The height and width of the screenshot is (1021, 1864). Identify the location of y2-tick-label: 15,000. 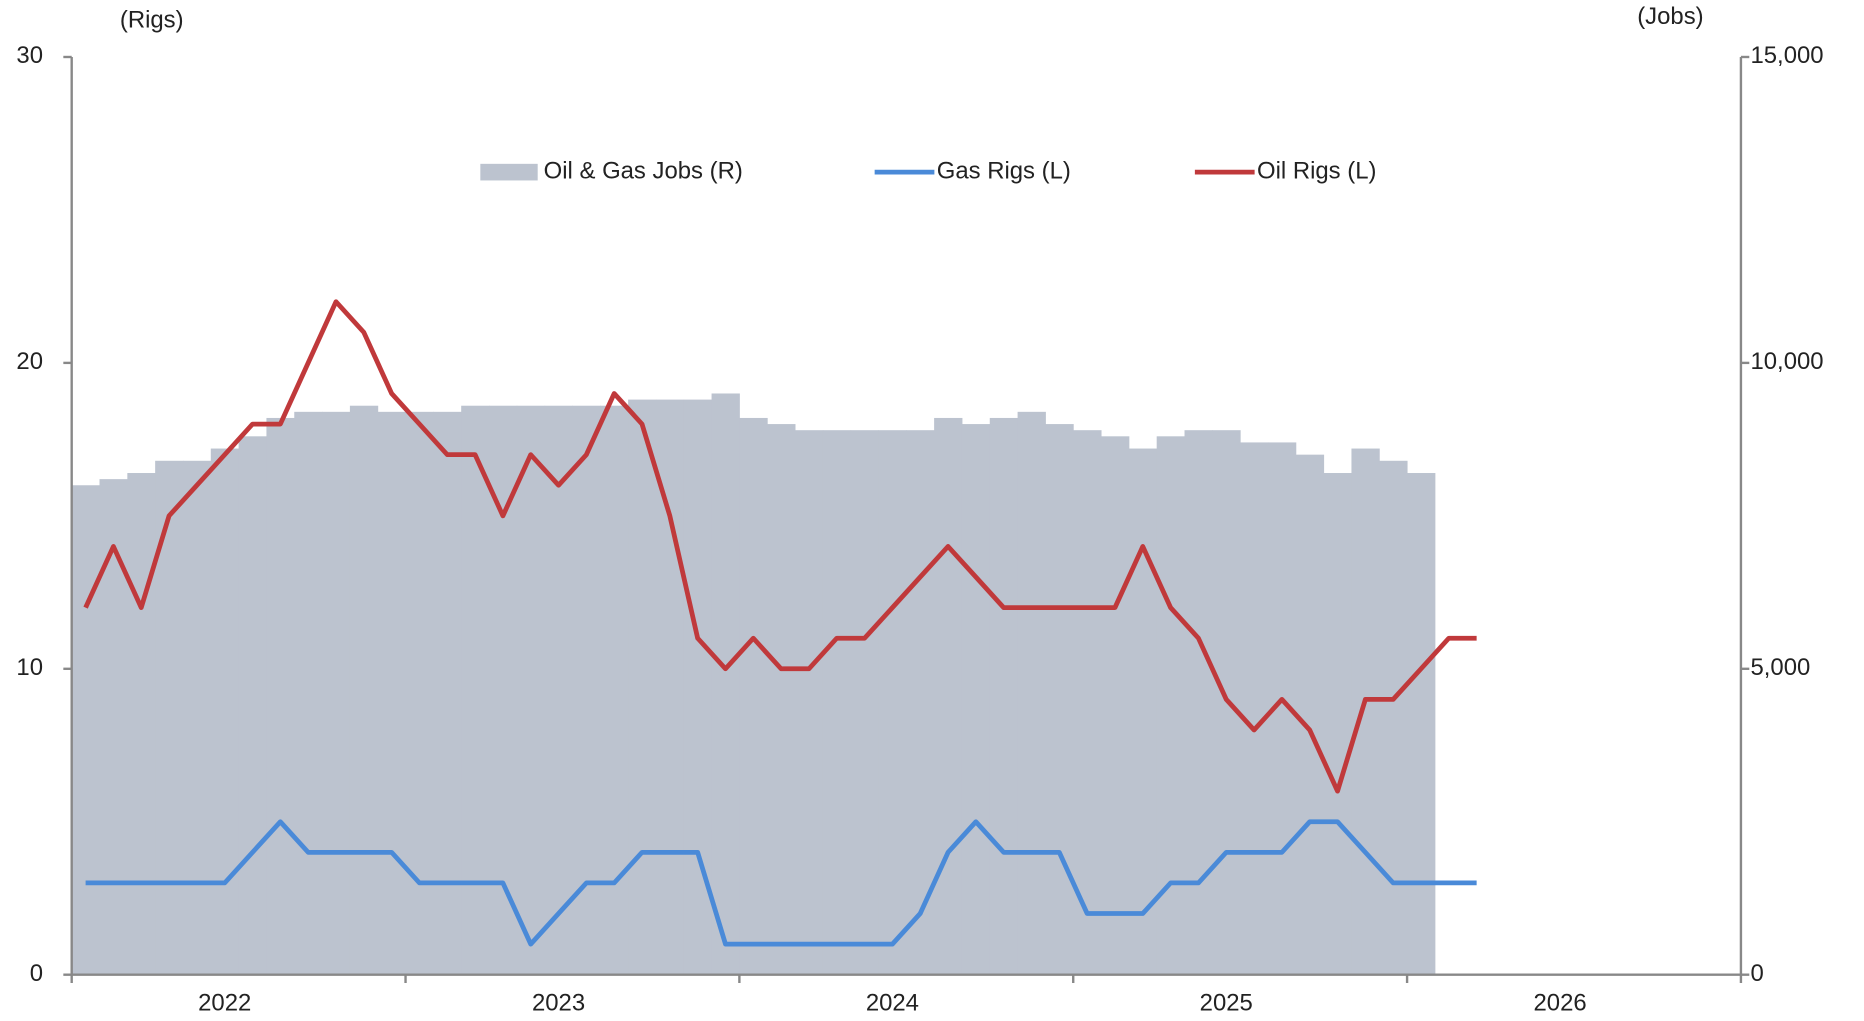
(1786, 55).